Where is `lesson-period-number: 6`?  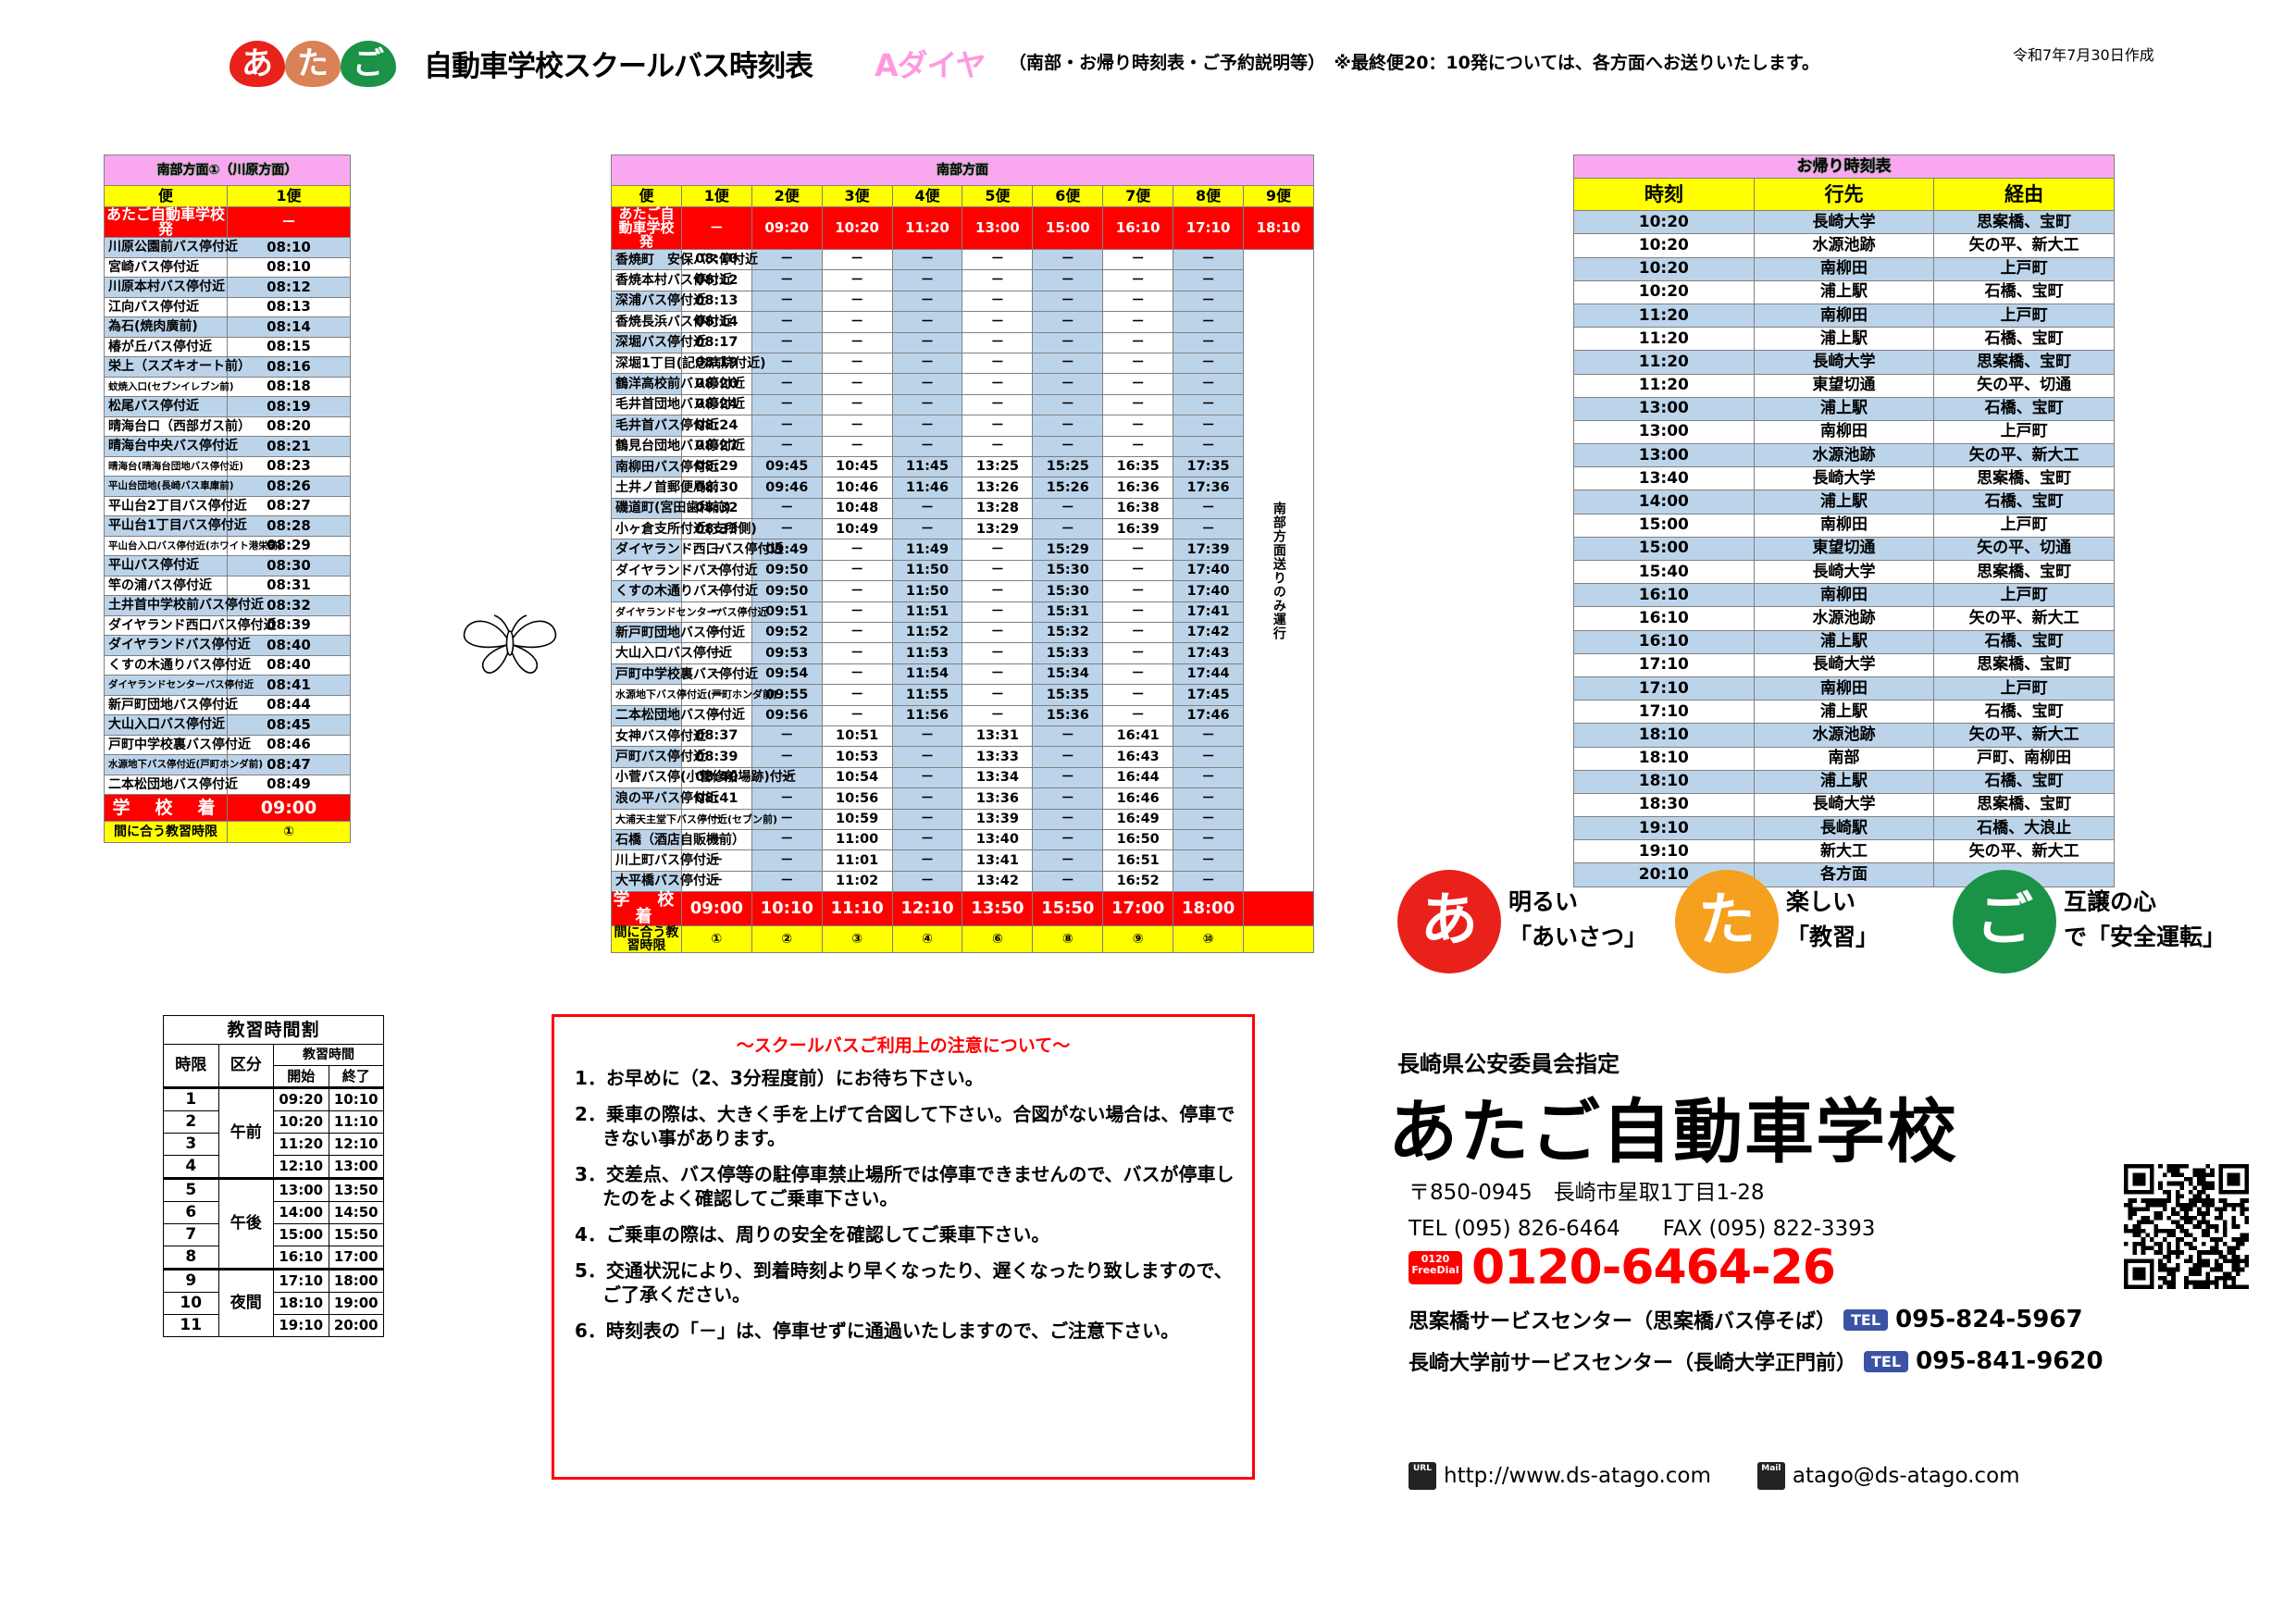
lesson-period-number: 6 is located at coordinates (191, 1212).